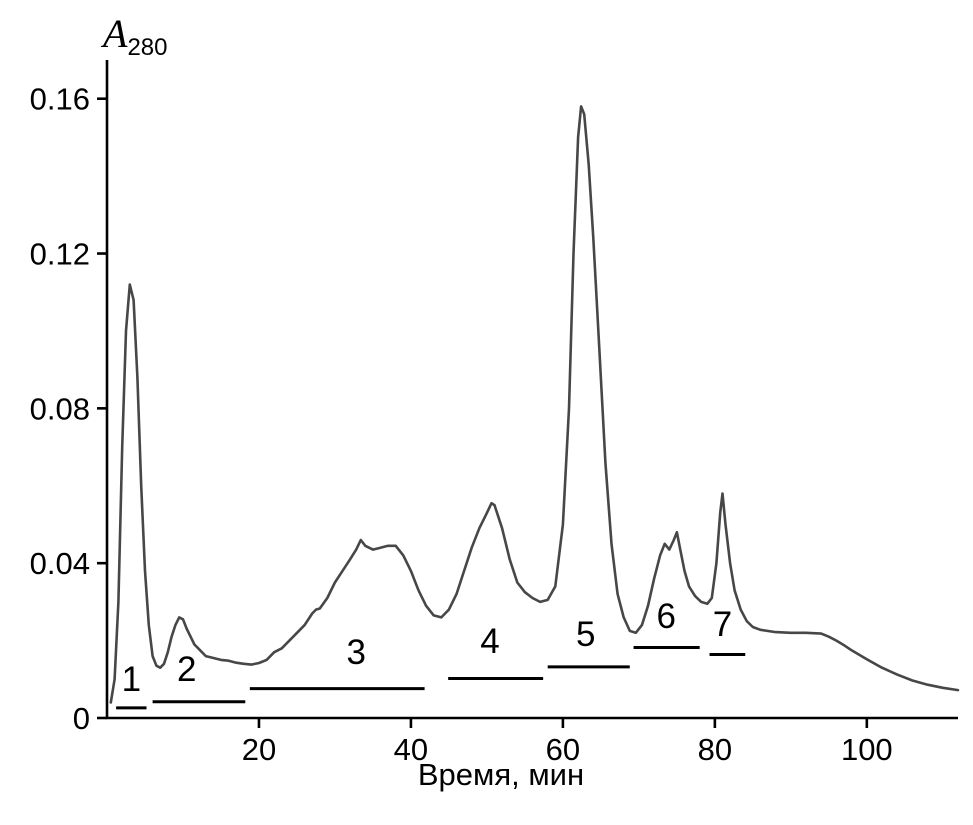  Describe the element at coordinates (489, 641) in the screenshot. I see `fraction-4-label: 4` at that location.